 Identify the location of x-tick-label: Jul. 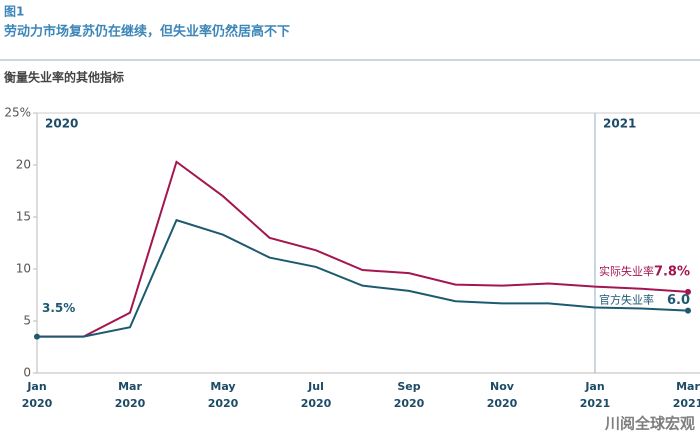
(315, 386).